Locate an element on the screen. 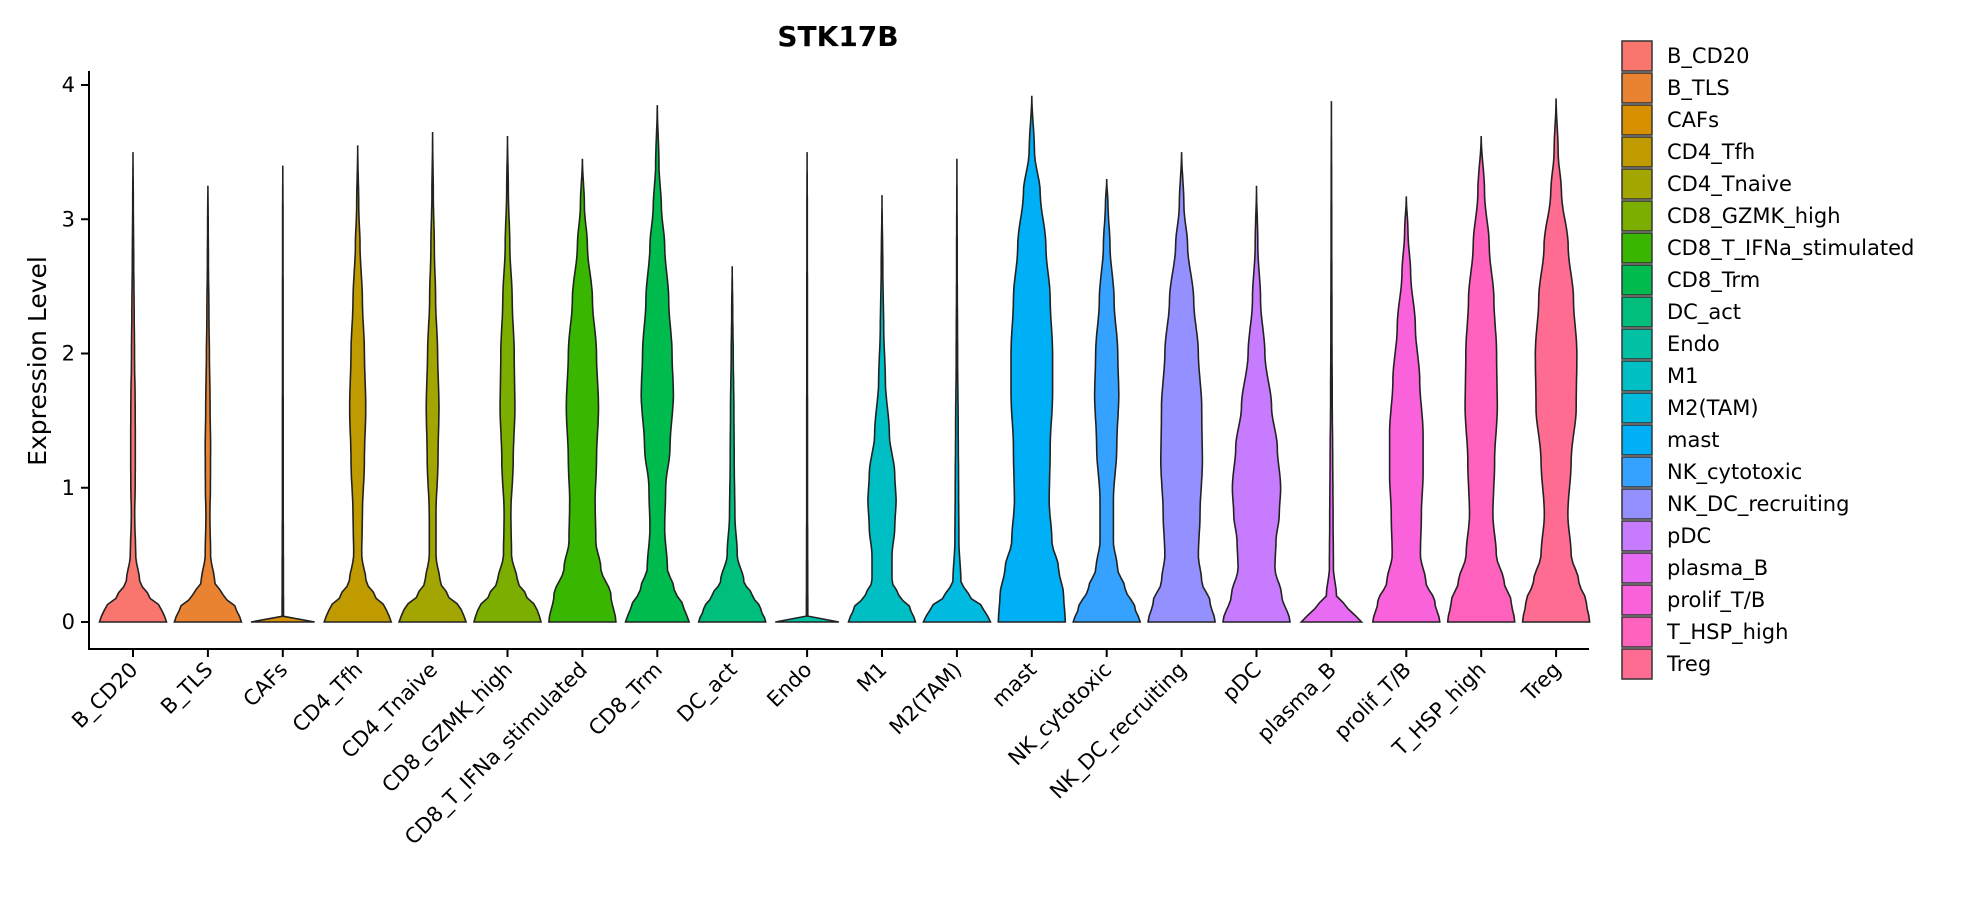 This screenshot has height=900, width=1965. legend-label: Treg is located at coordinates (1688, 664).